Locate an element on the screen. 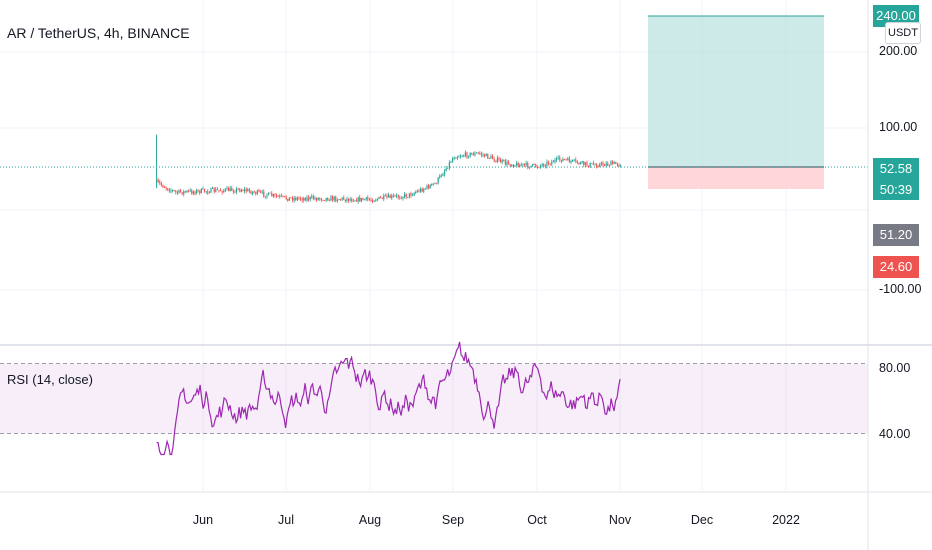 This screenshot has height=550, width=932. time-tick-label: Dec is located at coordinates (702, 520).